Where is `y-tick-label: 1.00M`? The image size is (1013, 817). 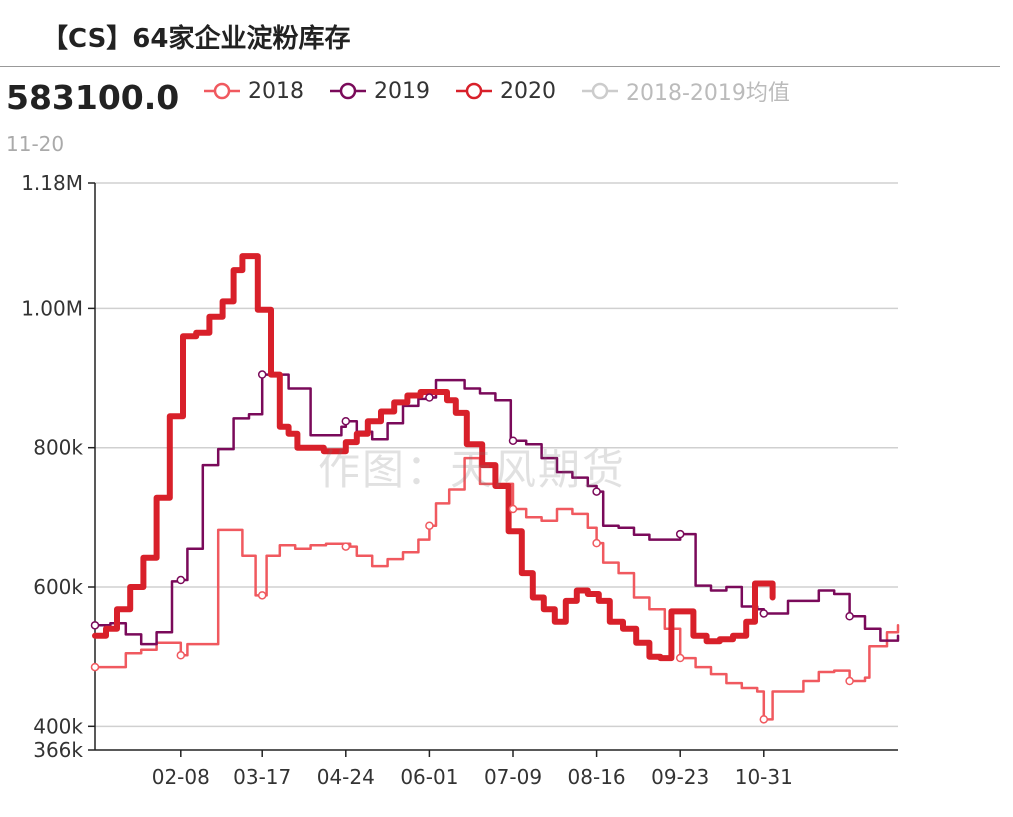 y-tick-label: 1.00M is located at coordinates (52, 308).